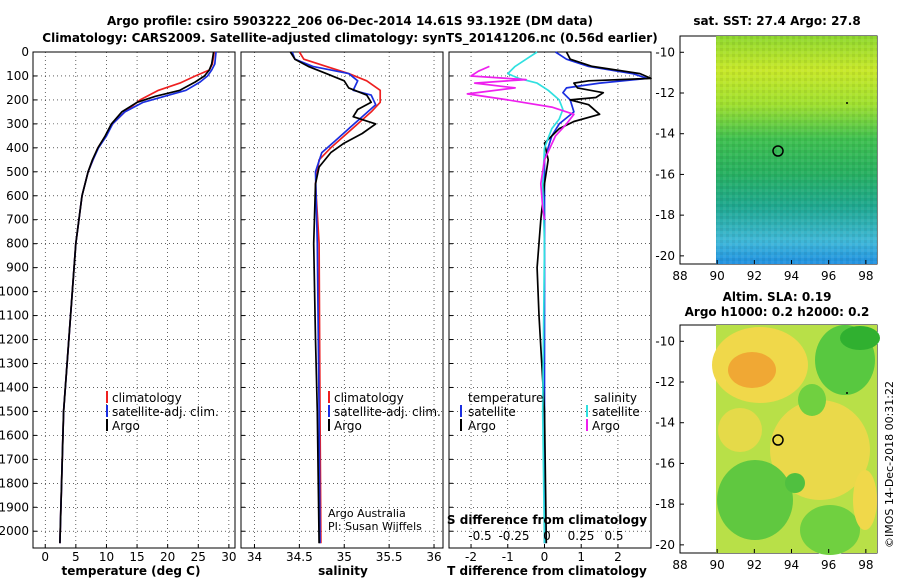  What do you see at coordinates (615, 398) in the screenshot?
I see `legend-salinity-title: salinity` at bounding box center [615, 398].